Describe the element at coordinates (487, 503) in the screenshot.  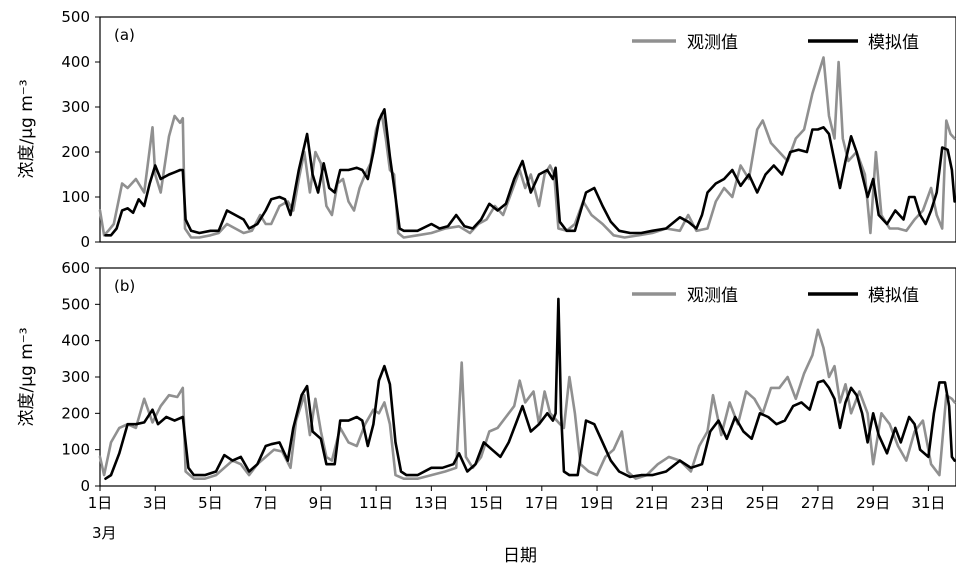
I see `x-tick-label: 15日` at that location.